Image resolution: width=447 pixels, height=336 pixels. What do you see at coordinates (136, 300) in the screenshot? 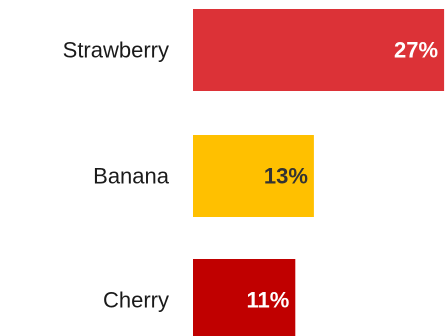
I see `category-label-cherry: Cherry` at bounding box center [136, 300].